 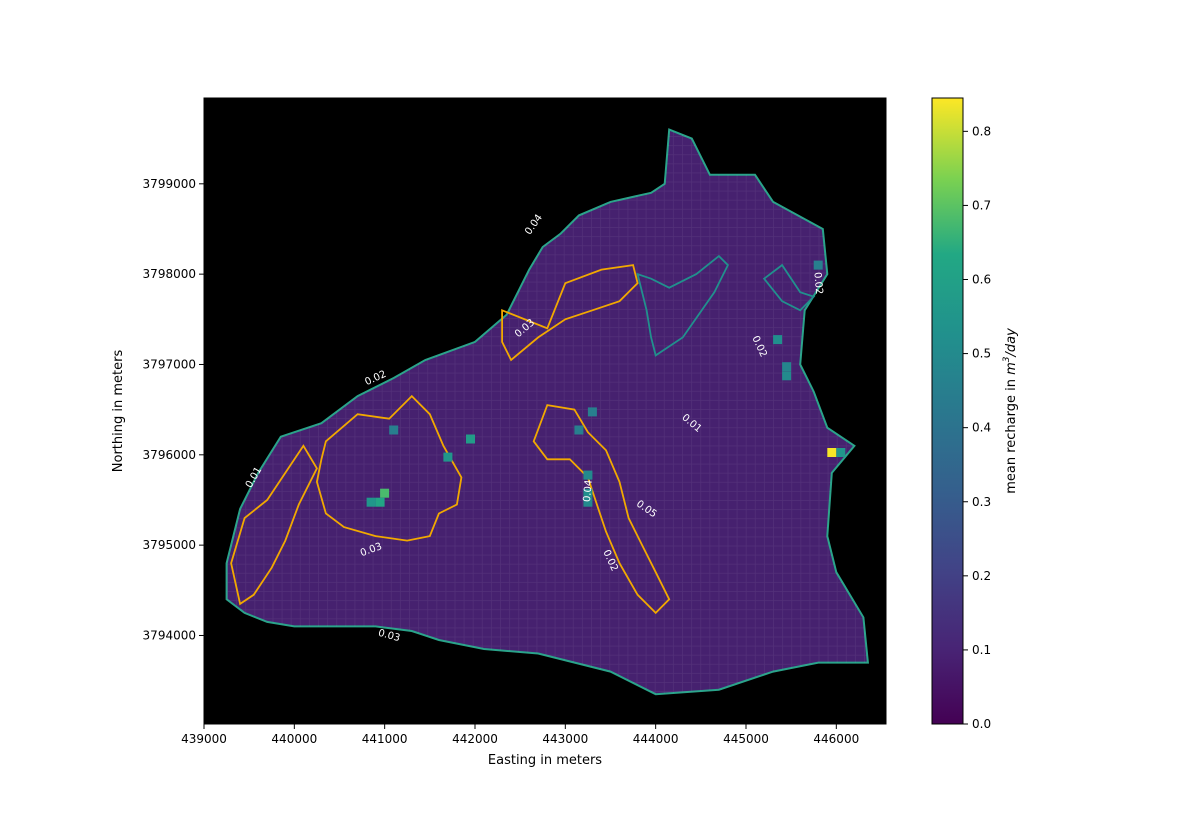 What do you see at coordinates (817, 283) in the screenshot?
I see `contour-label: 0.02` at bounding box center [817, 283].